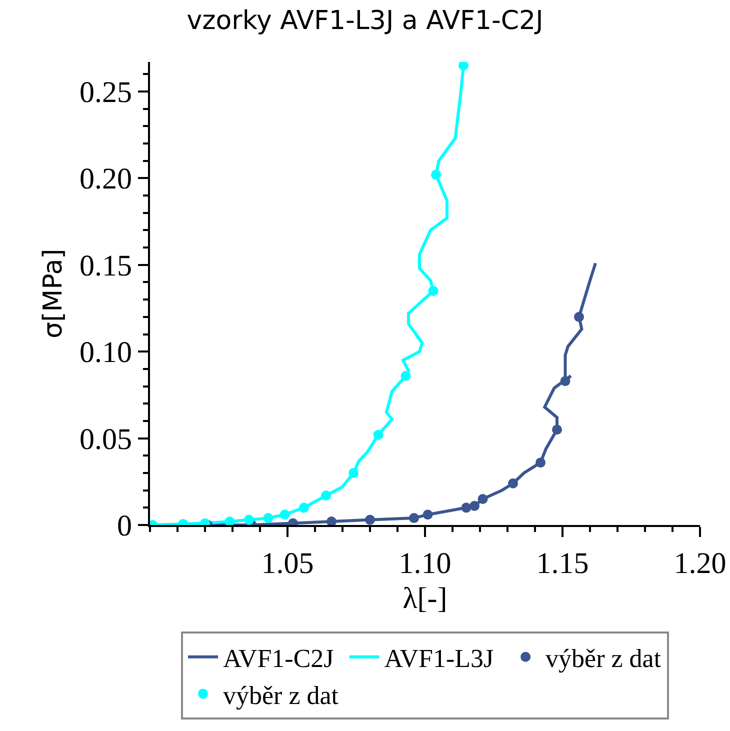 Image resolution: width=730 pixels, height=731 pixels. What do you see at coordinates (278, 659) in the screenshot?
I see `legend-label: AVF1-C2J` at bounding box center [278, 659].